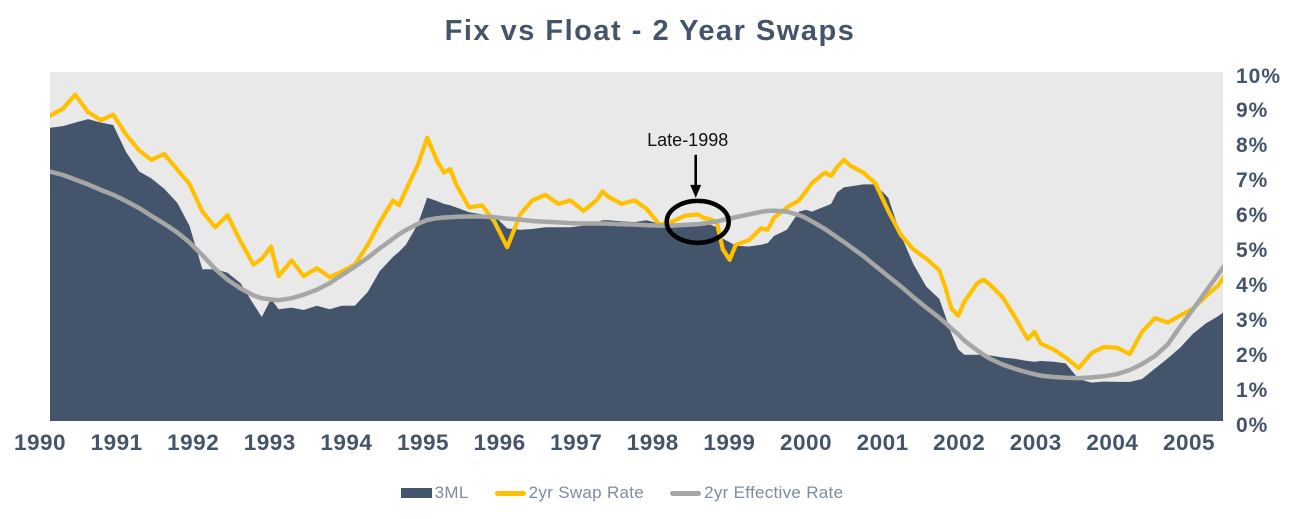  What do you see at coordinates (1252, 425) in the screenshot?
I see `y-tick-label: 0%` at bounding box center [1252, 425].